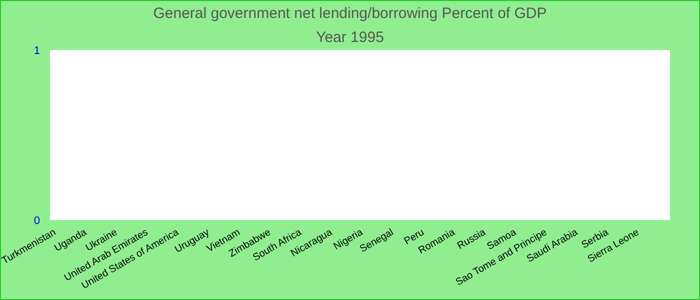 This screenshot has width=700, height=300. What do you see at coordinates (350, 13) in the screenshot?
I see `chart-title: General government net lending/borrowing Percent of GDP` at bounding box center [350, 13].